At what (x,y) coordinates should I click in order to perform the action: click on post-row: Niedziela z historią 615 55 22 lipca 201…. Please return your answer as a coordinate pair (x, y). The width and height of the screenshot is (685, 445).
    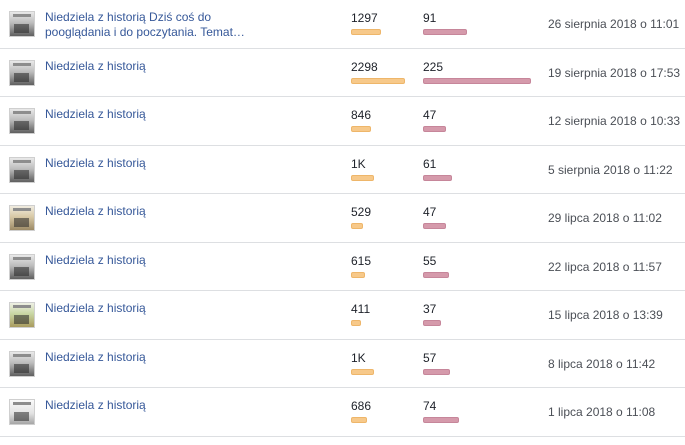
    Looking at the image, I should click on (342, 267).